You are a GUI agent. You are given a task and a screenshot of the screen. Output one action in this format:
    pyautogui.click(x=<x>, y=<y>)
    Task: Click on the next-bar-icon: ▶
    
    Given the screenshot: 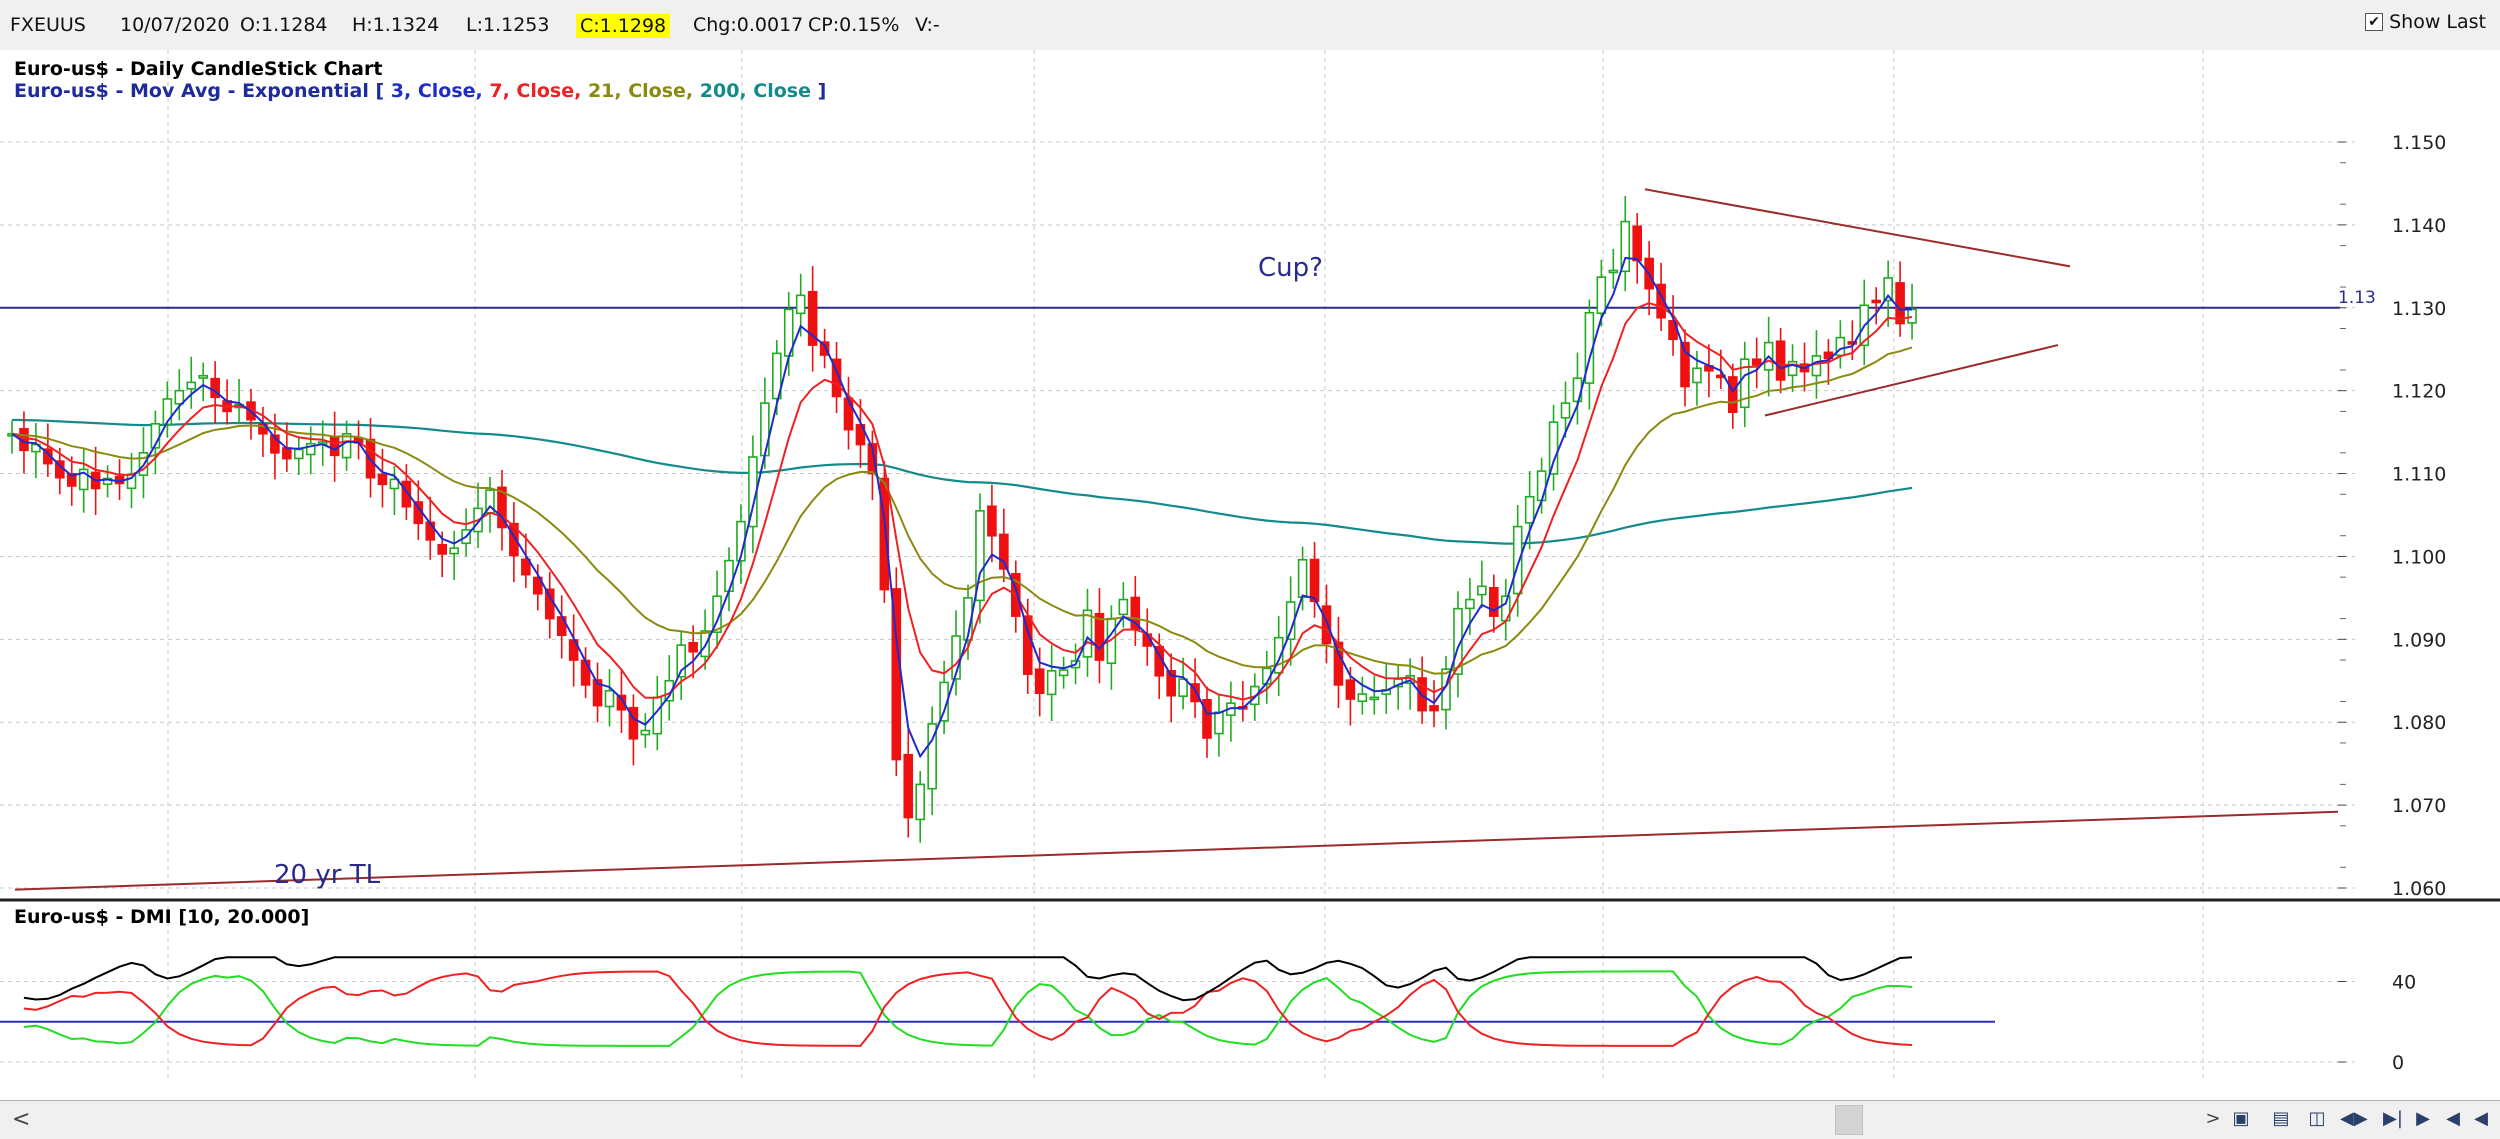 What is the action you would take?
    pyautogui.click(x=2423, y=1118)
    